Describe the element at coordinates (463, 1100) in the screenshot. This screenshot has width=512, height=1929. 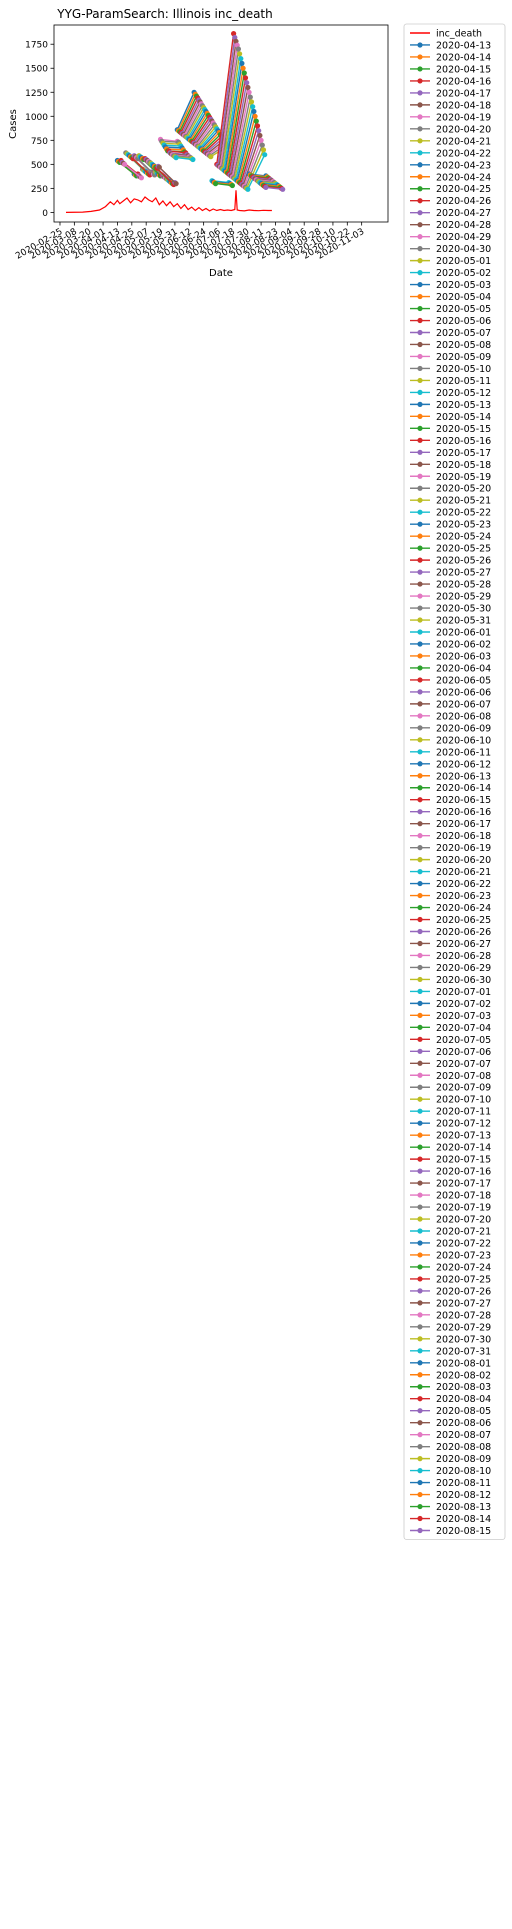
I see `legend-label: 2020-07-10` at that location.